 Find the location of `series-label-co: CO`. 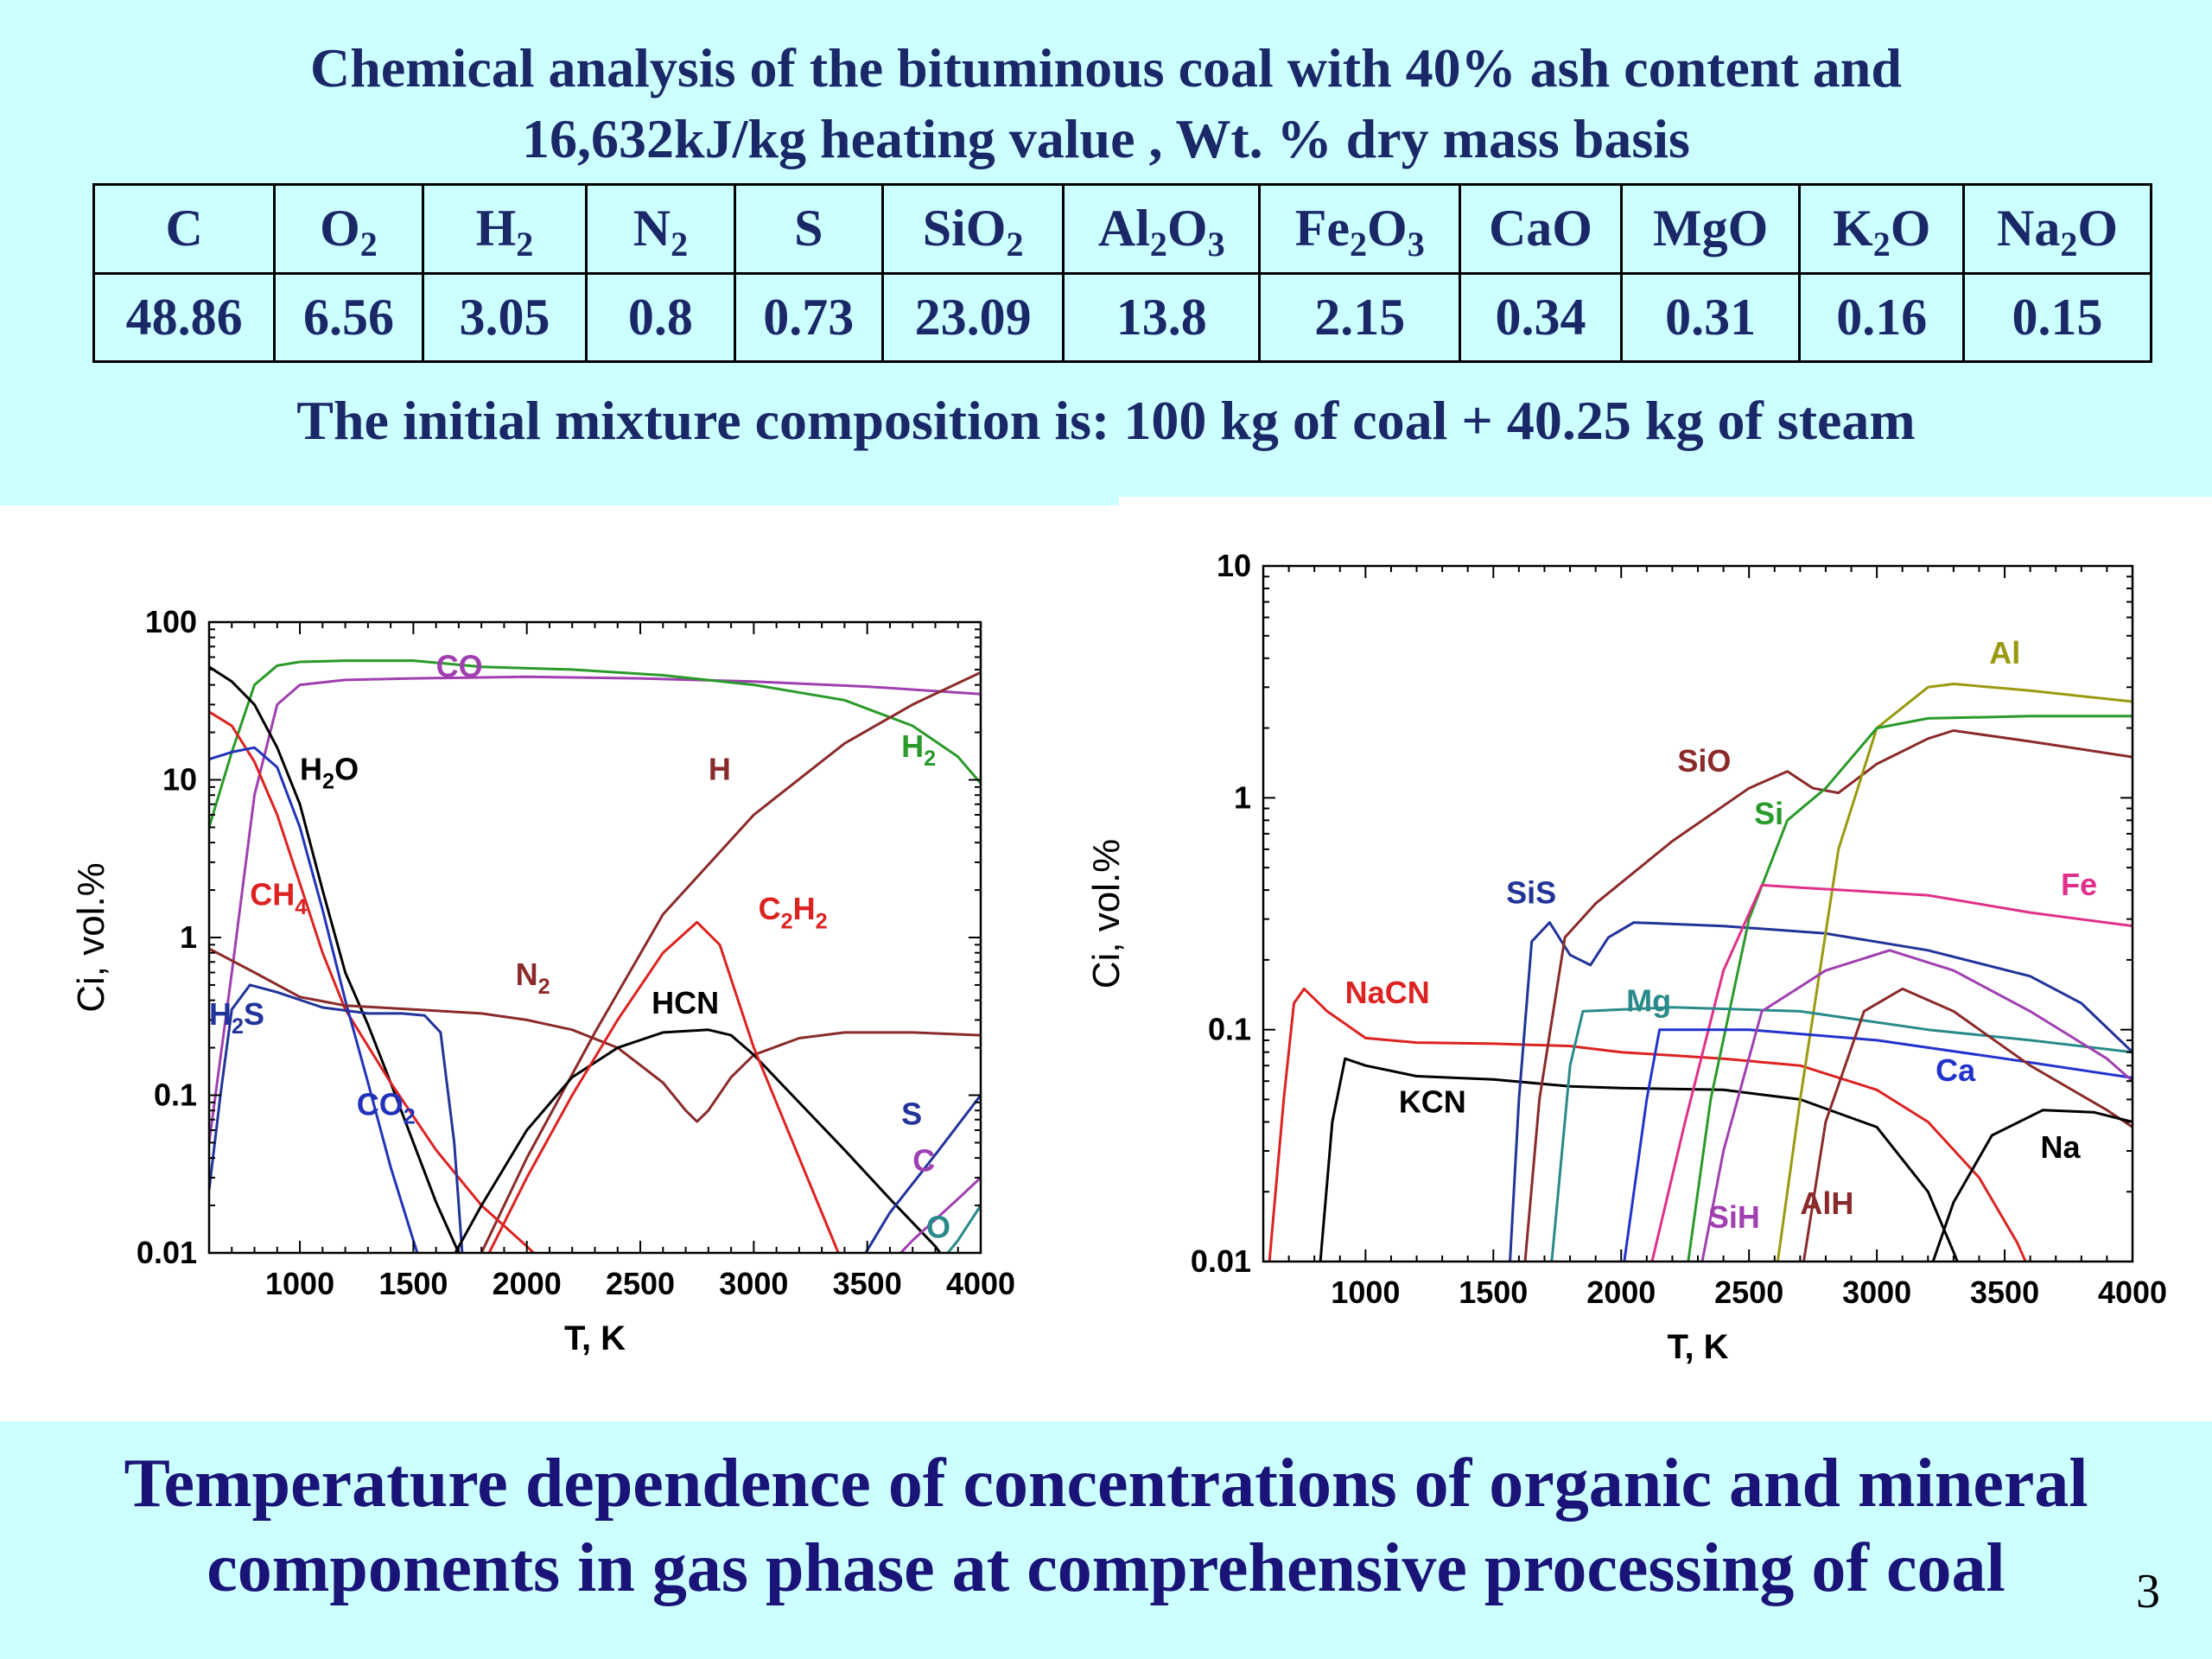

series-label-co: CO is located at coordinates (459, 665).